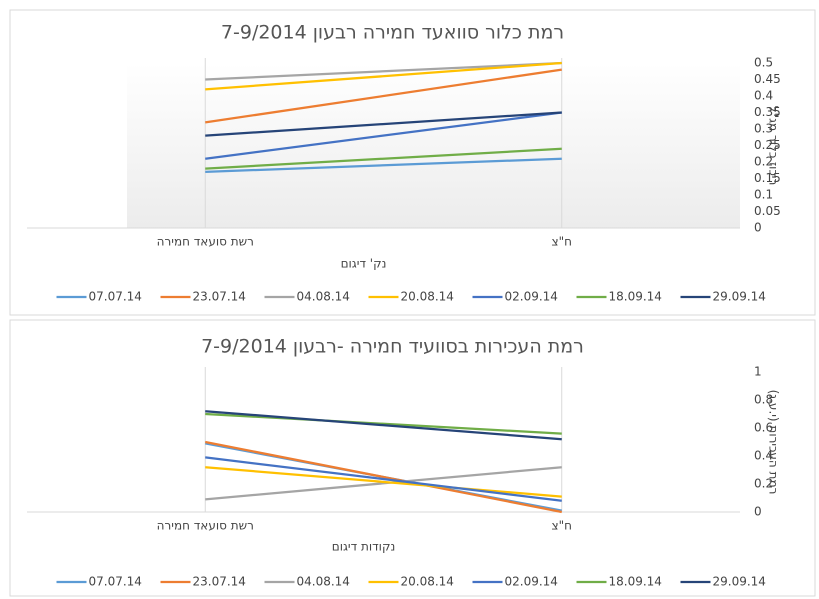  Describe the element at coordinates (767, 79) in the screenshot. I see `y-tick-label: 0.45` at that location.